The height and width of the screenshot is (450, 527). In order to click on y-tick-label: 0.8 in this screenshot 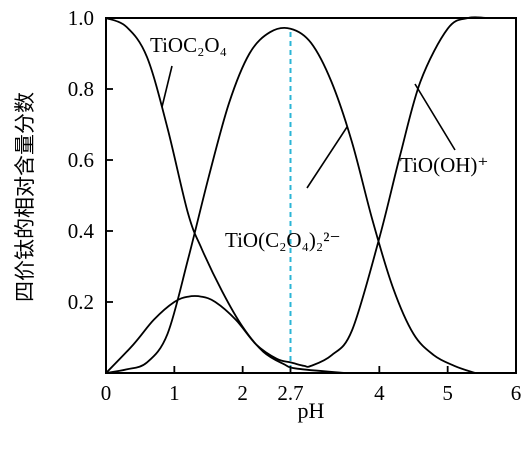, I will do `click(81, 89)`.